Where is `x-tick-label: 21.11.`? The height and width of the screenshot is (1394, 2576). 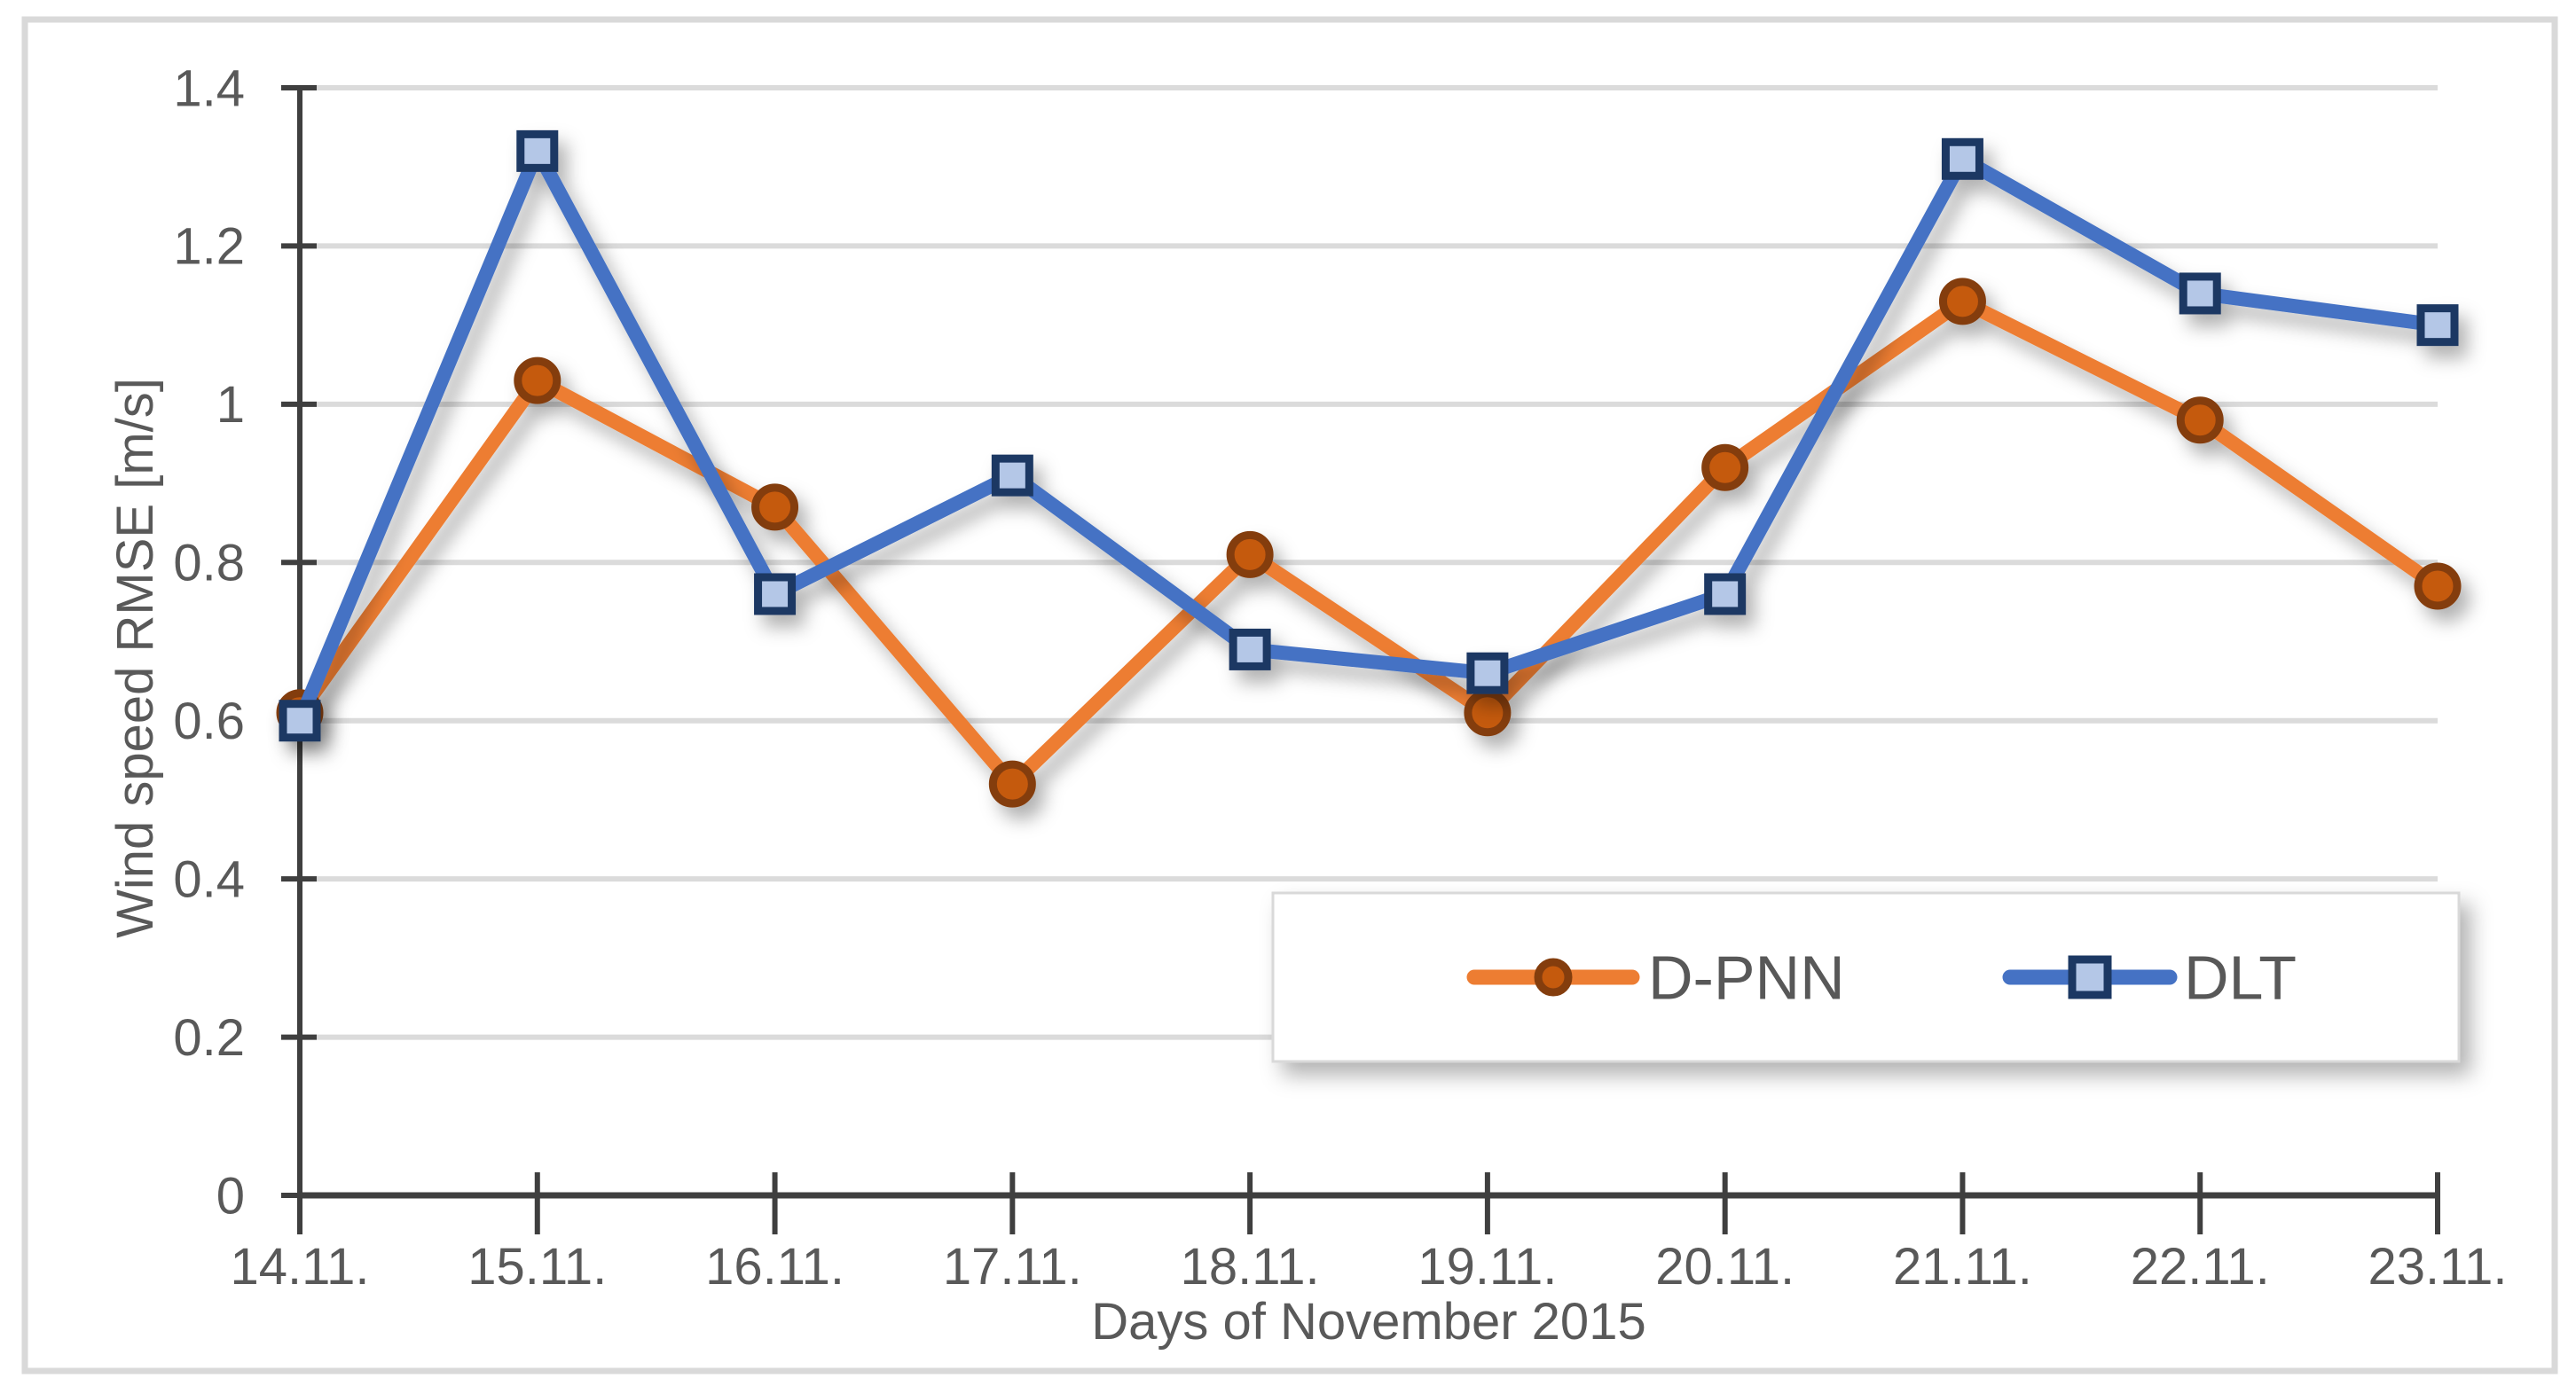 x-tick-label: 21.11. is located at coordinates (1962, 1267).